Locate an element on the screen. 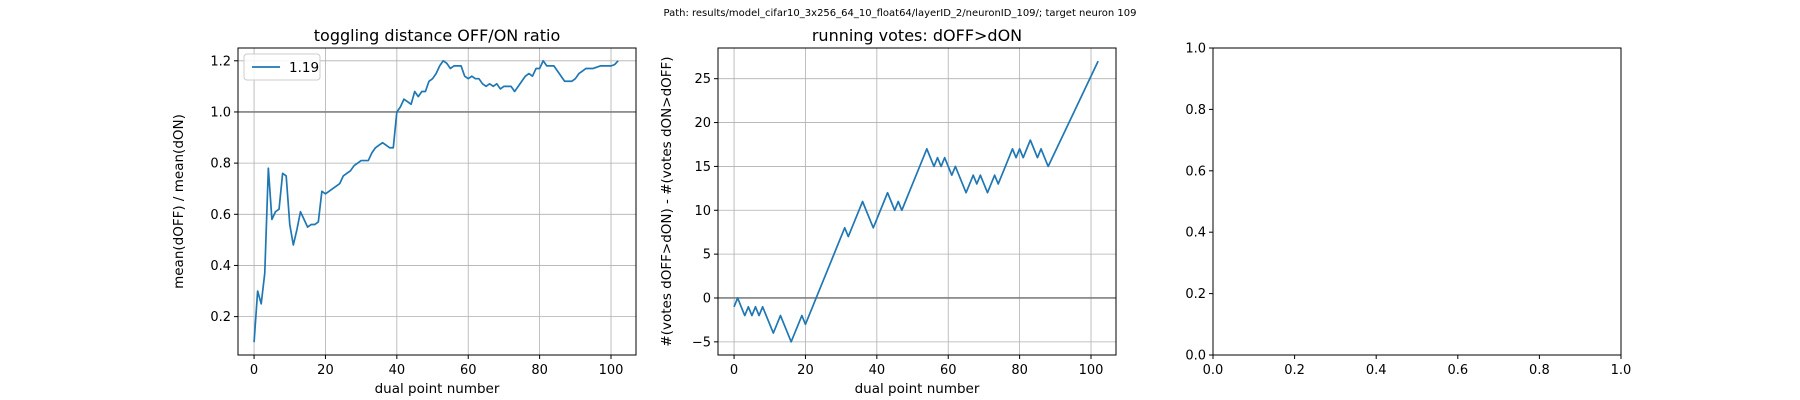  y-tick-label: 15 is located at coordinates (702, 167).